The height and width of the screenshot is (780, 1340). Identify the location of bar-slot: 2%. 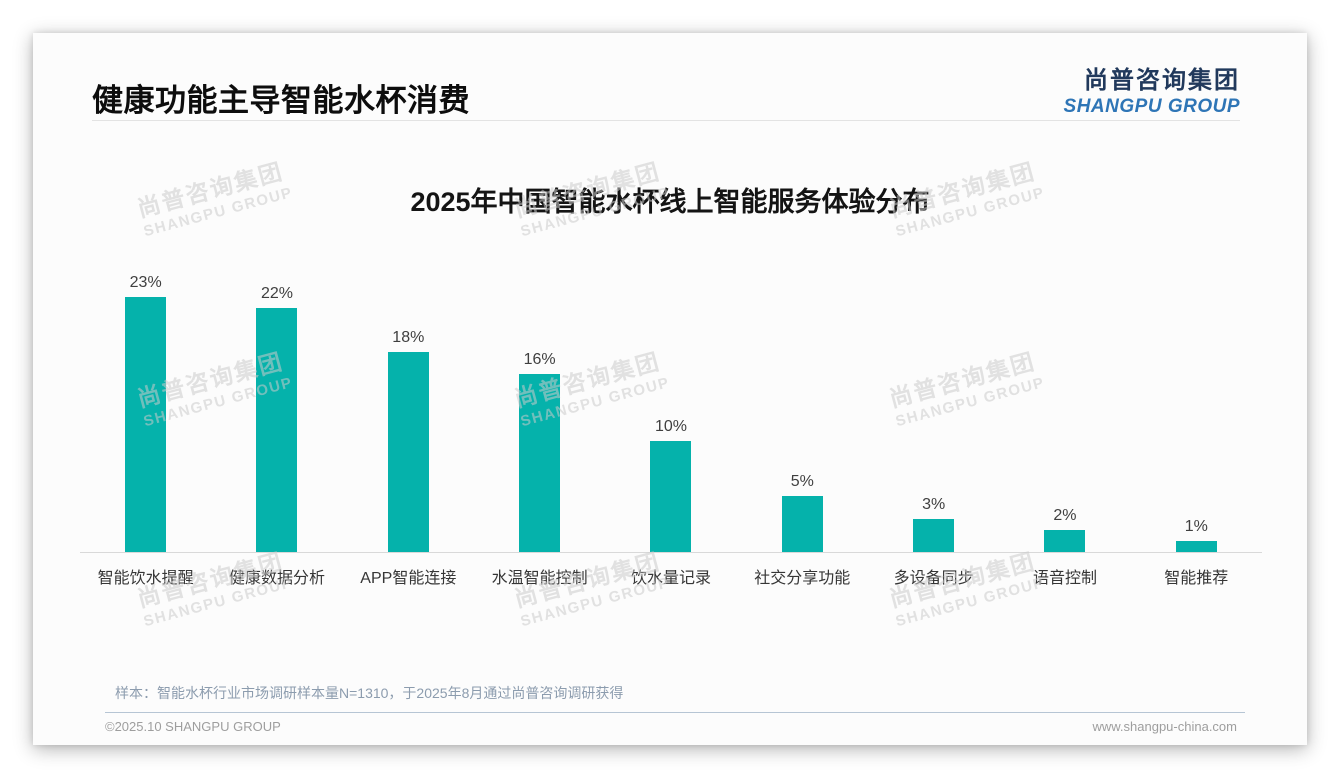
(1064, 529).